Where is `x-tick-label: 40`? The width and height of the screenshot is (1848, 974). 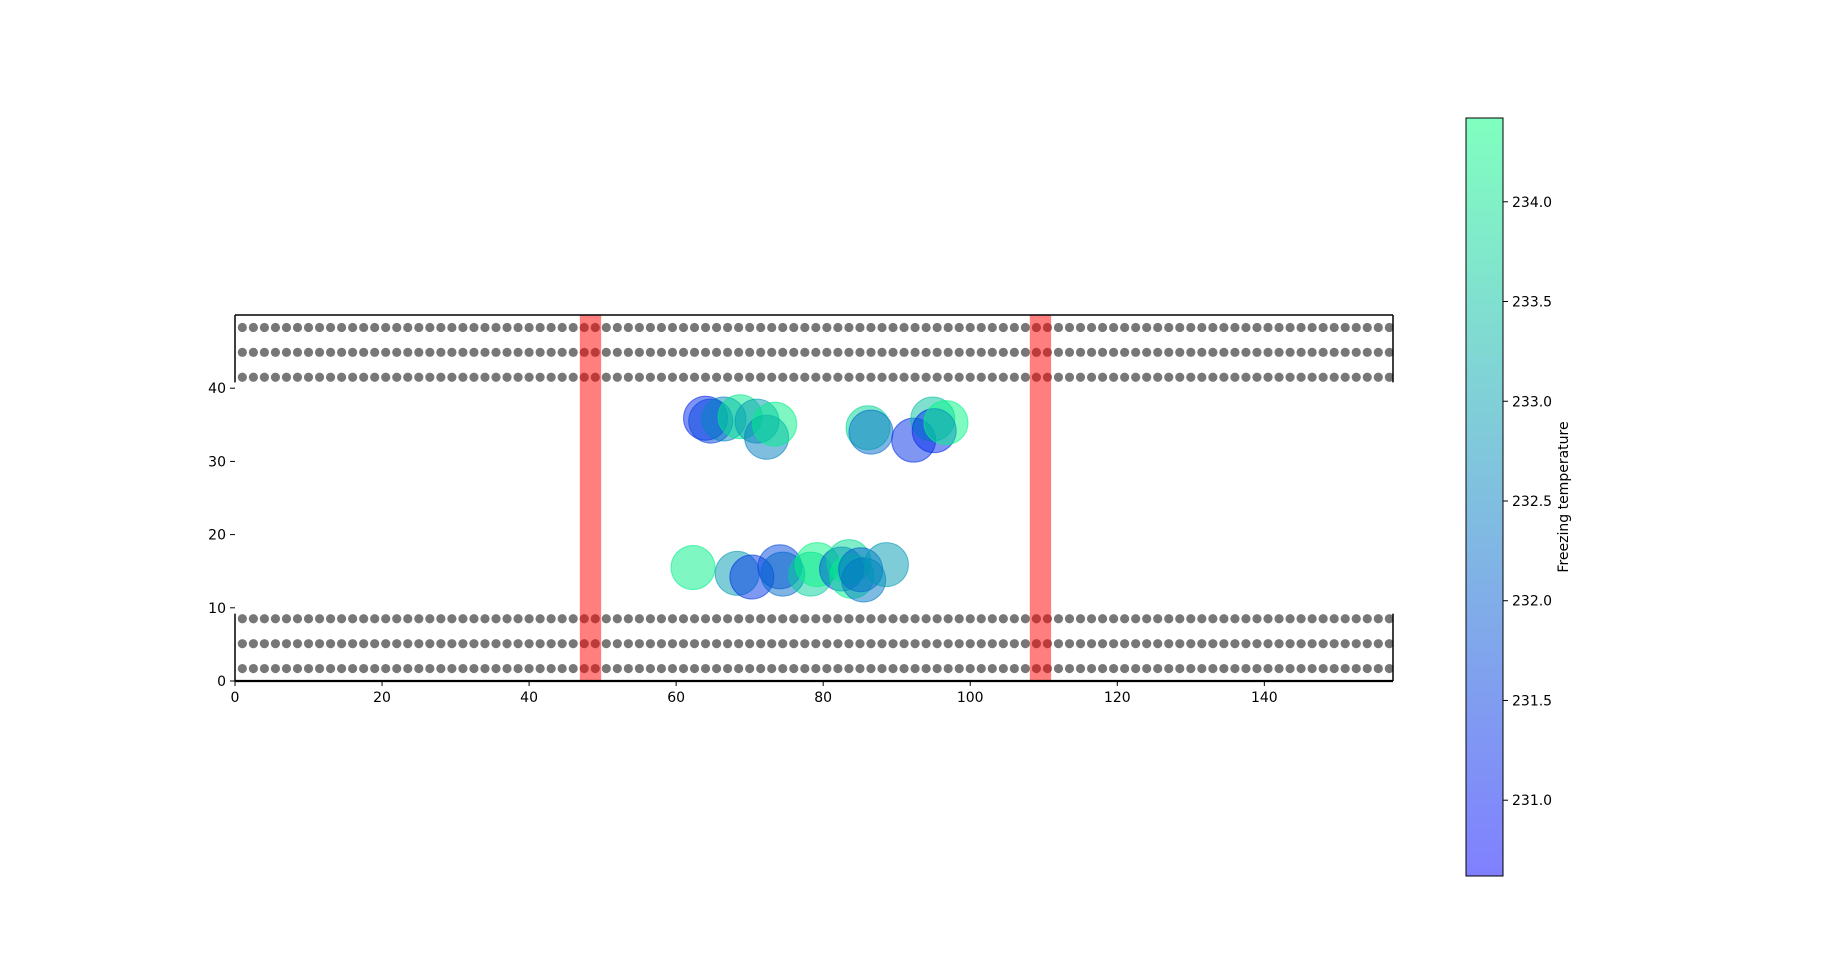
x-tick-label: 40 is located at coordinates (529, 698).